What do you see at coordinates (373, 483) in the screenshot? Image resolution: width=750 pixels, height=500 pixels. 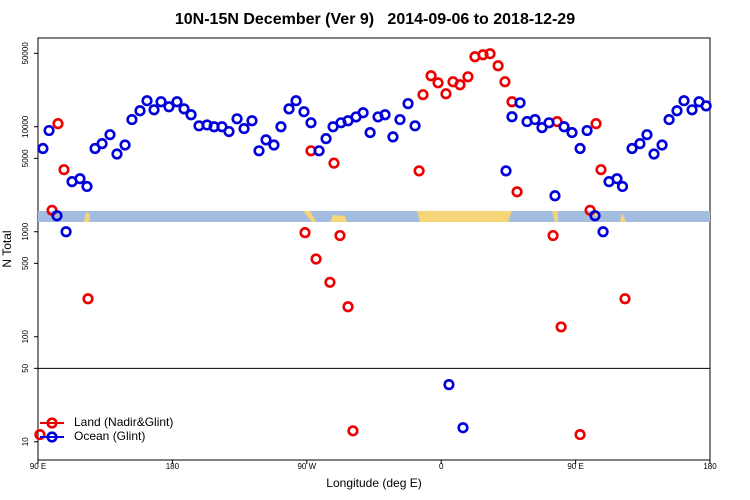 I see `x-axis-label: Longitude (deg E)` at bounding box center [373, 483].